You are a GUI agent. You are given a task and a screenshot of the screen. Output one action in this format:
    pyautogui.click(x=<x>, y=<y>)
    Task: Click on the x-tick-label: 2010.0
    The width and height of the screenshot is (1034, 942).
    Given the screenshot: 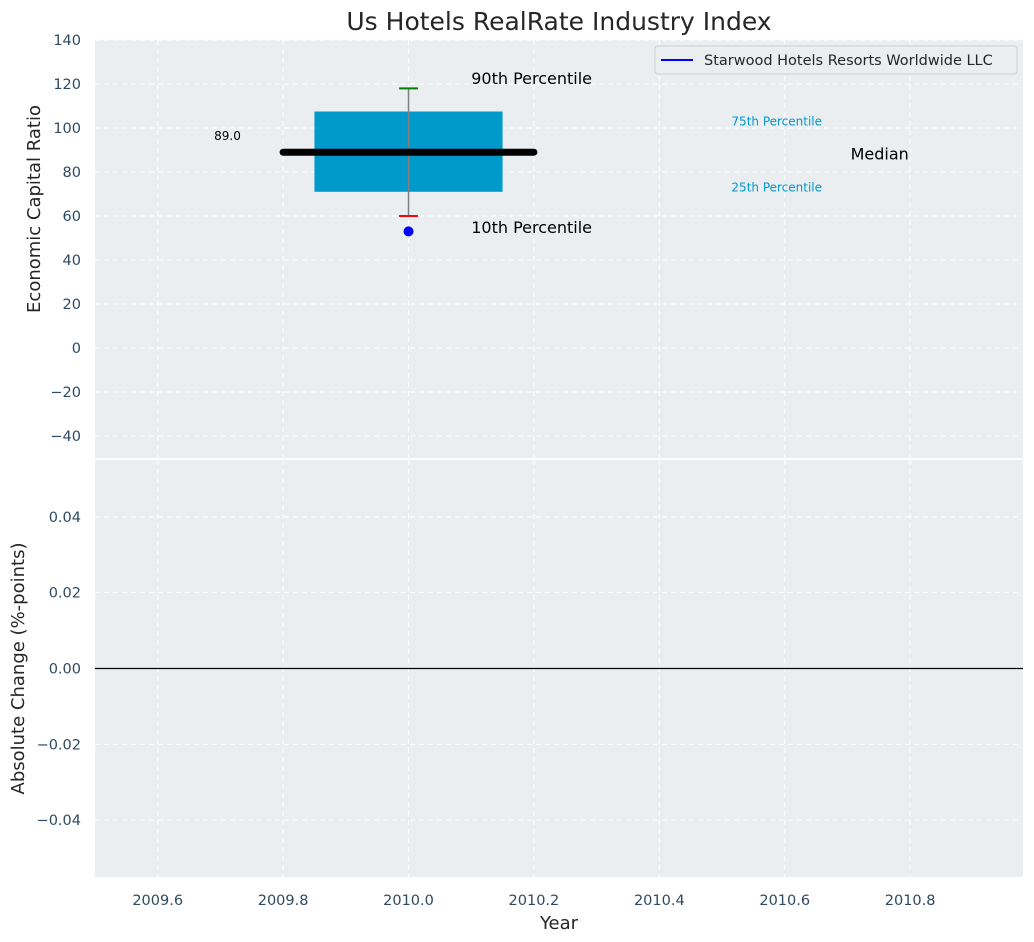 What is the action you would take?
    pyautogui.click(x=408, y=901)
    